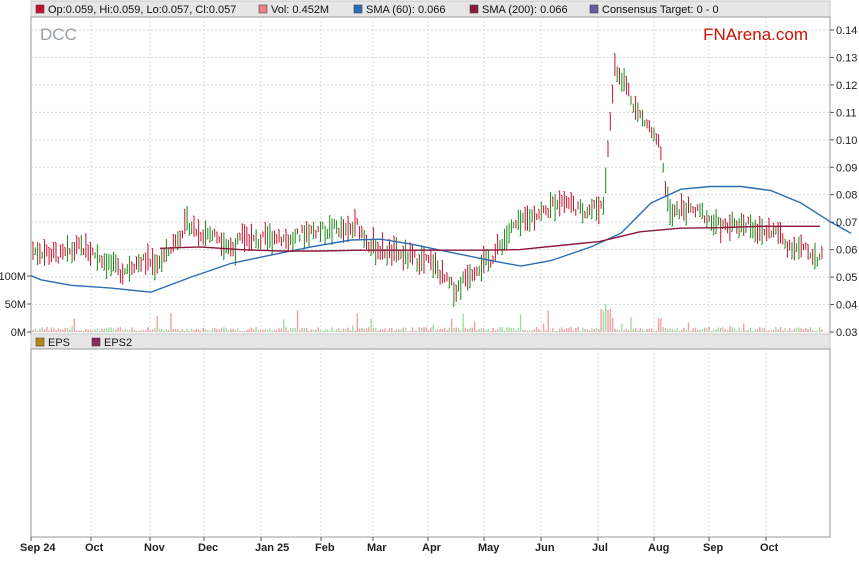  Describe the element at coordinates (489, 548) in the screenshot. I see `x-tick-label: May` at that location.